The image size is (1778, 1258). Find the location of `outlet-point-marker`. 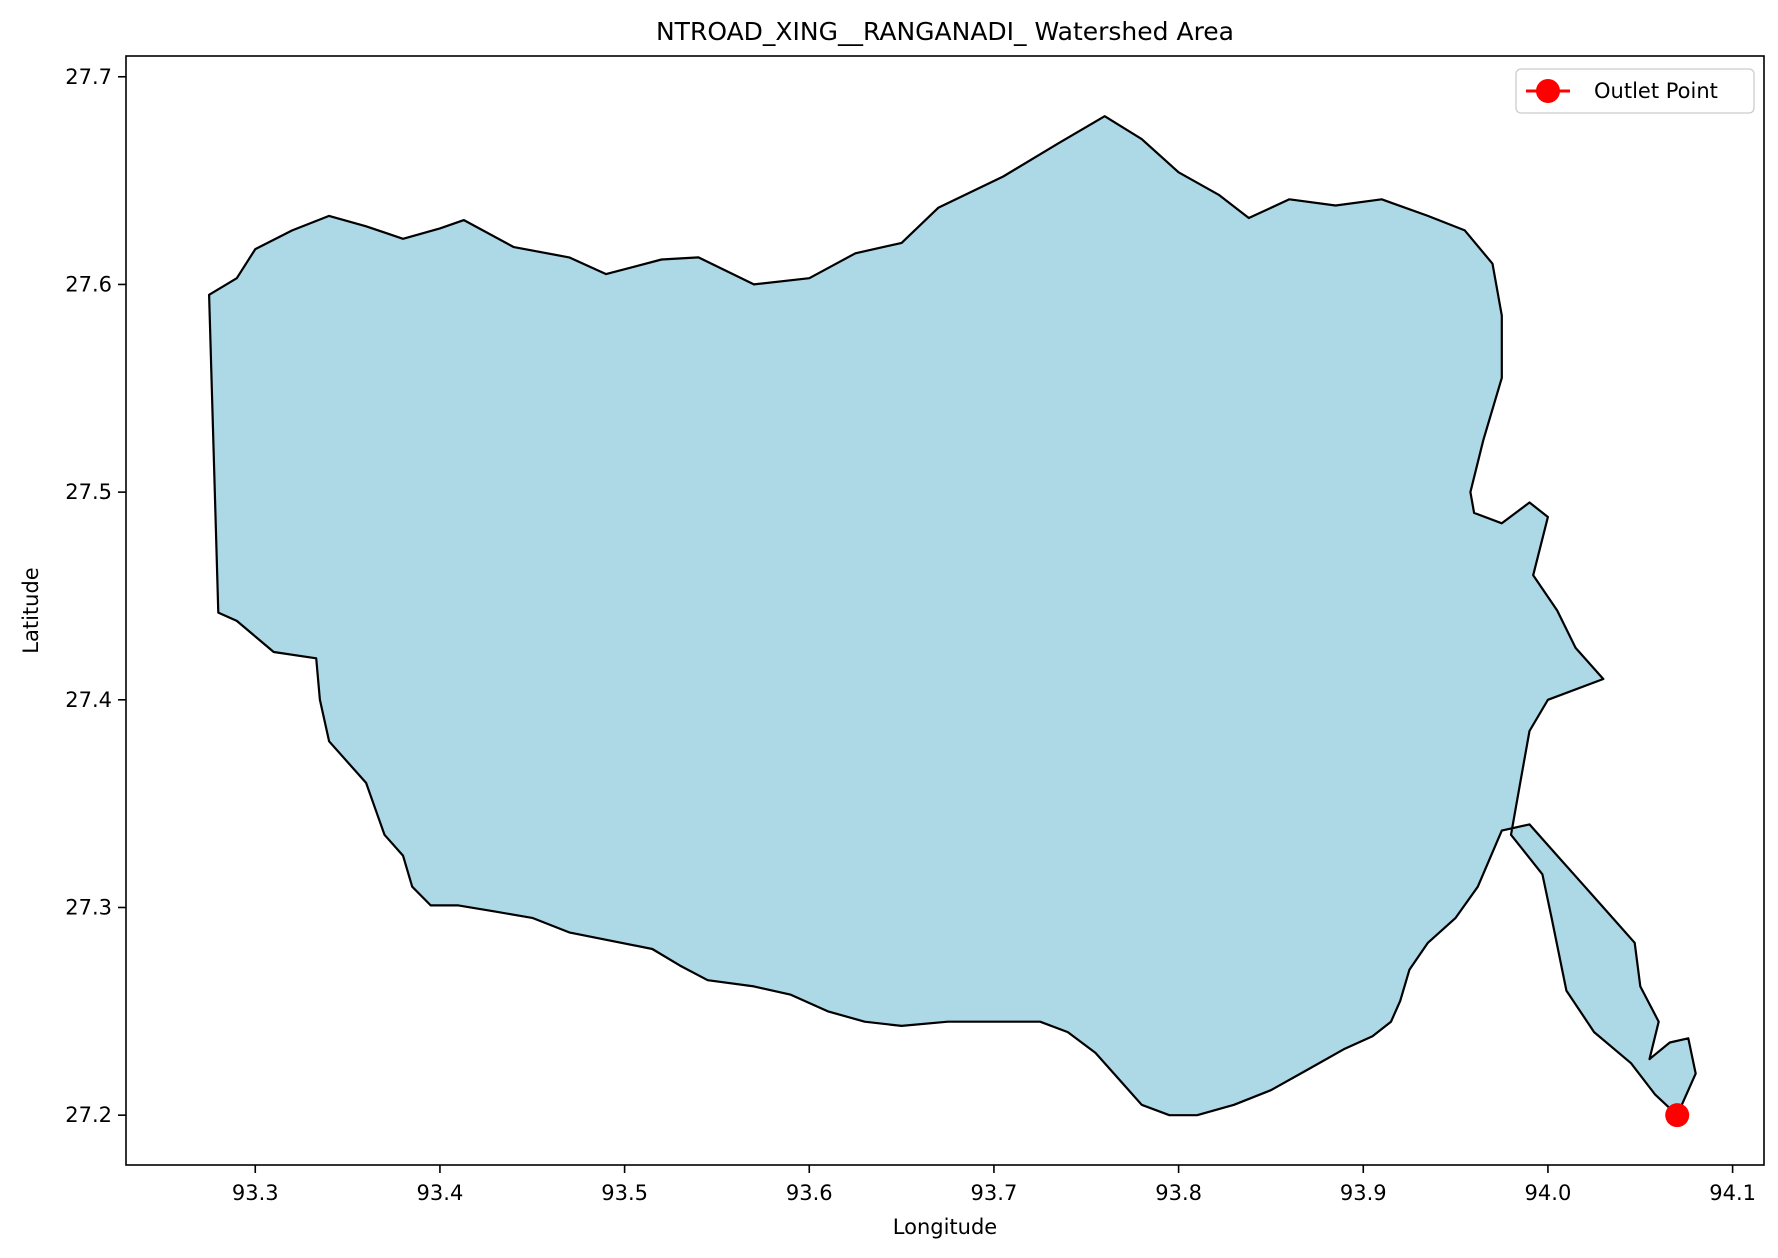

outlet-point-marker is located at coordinates (1677, 1115).